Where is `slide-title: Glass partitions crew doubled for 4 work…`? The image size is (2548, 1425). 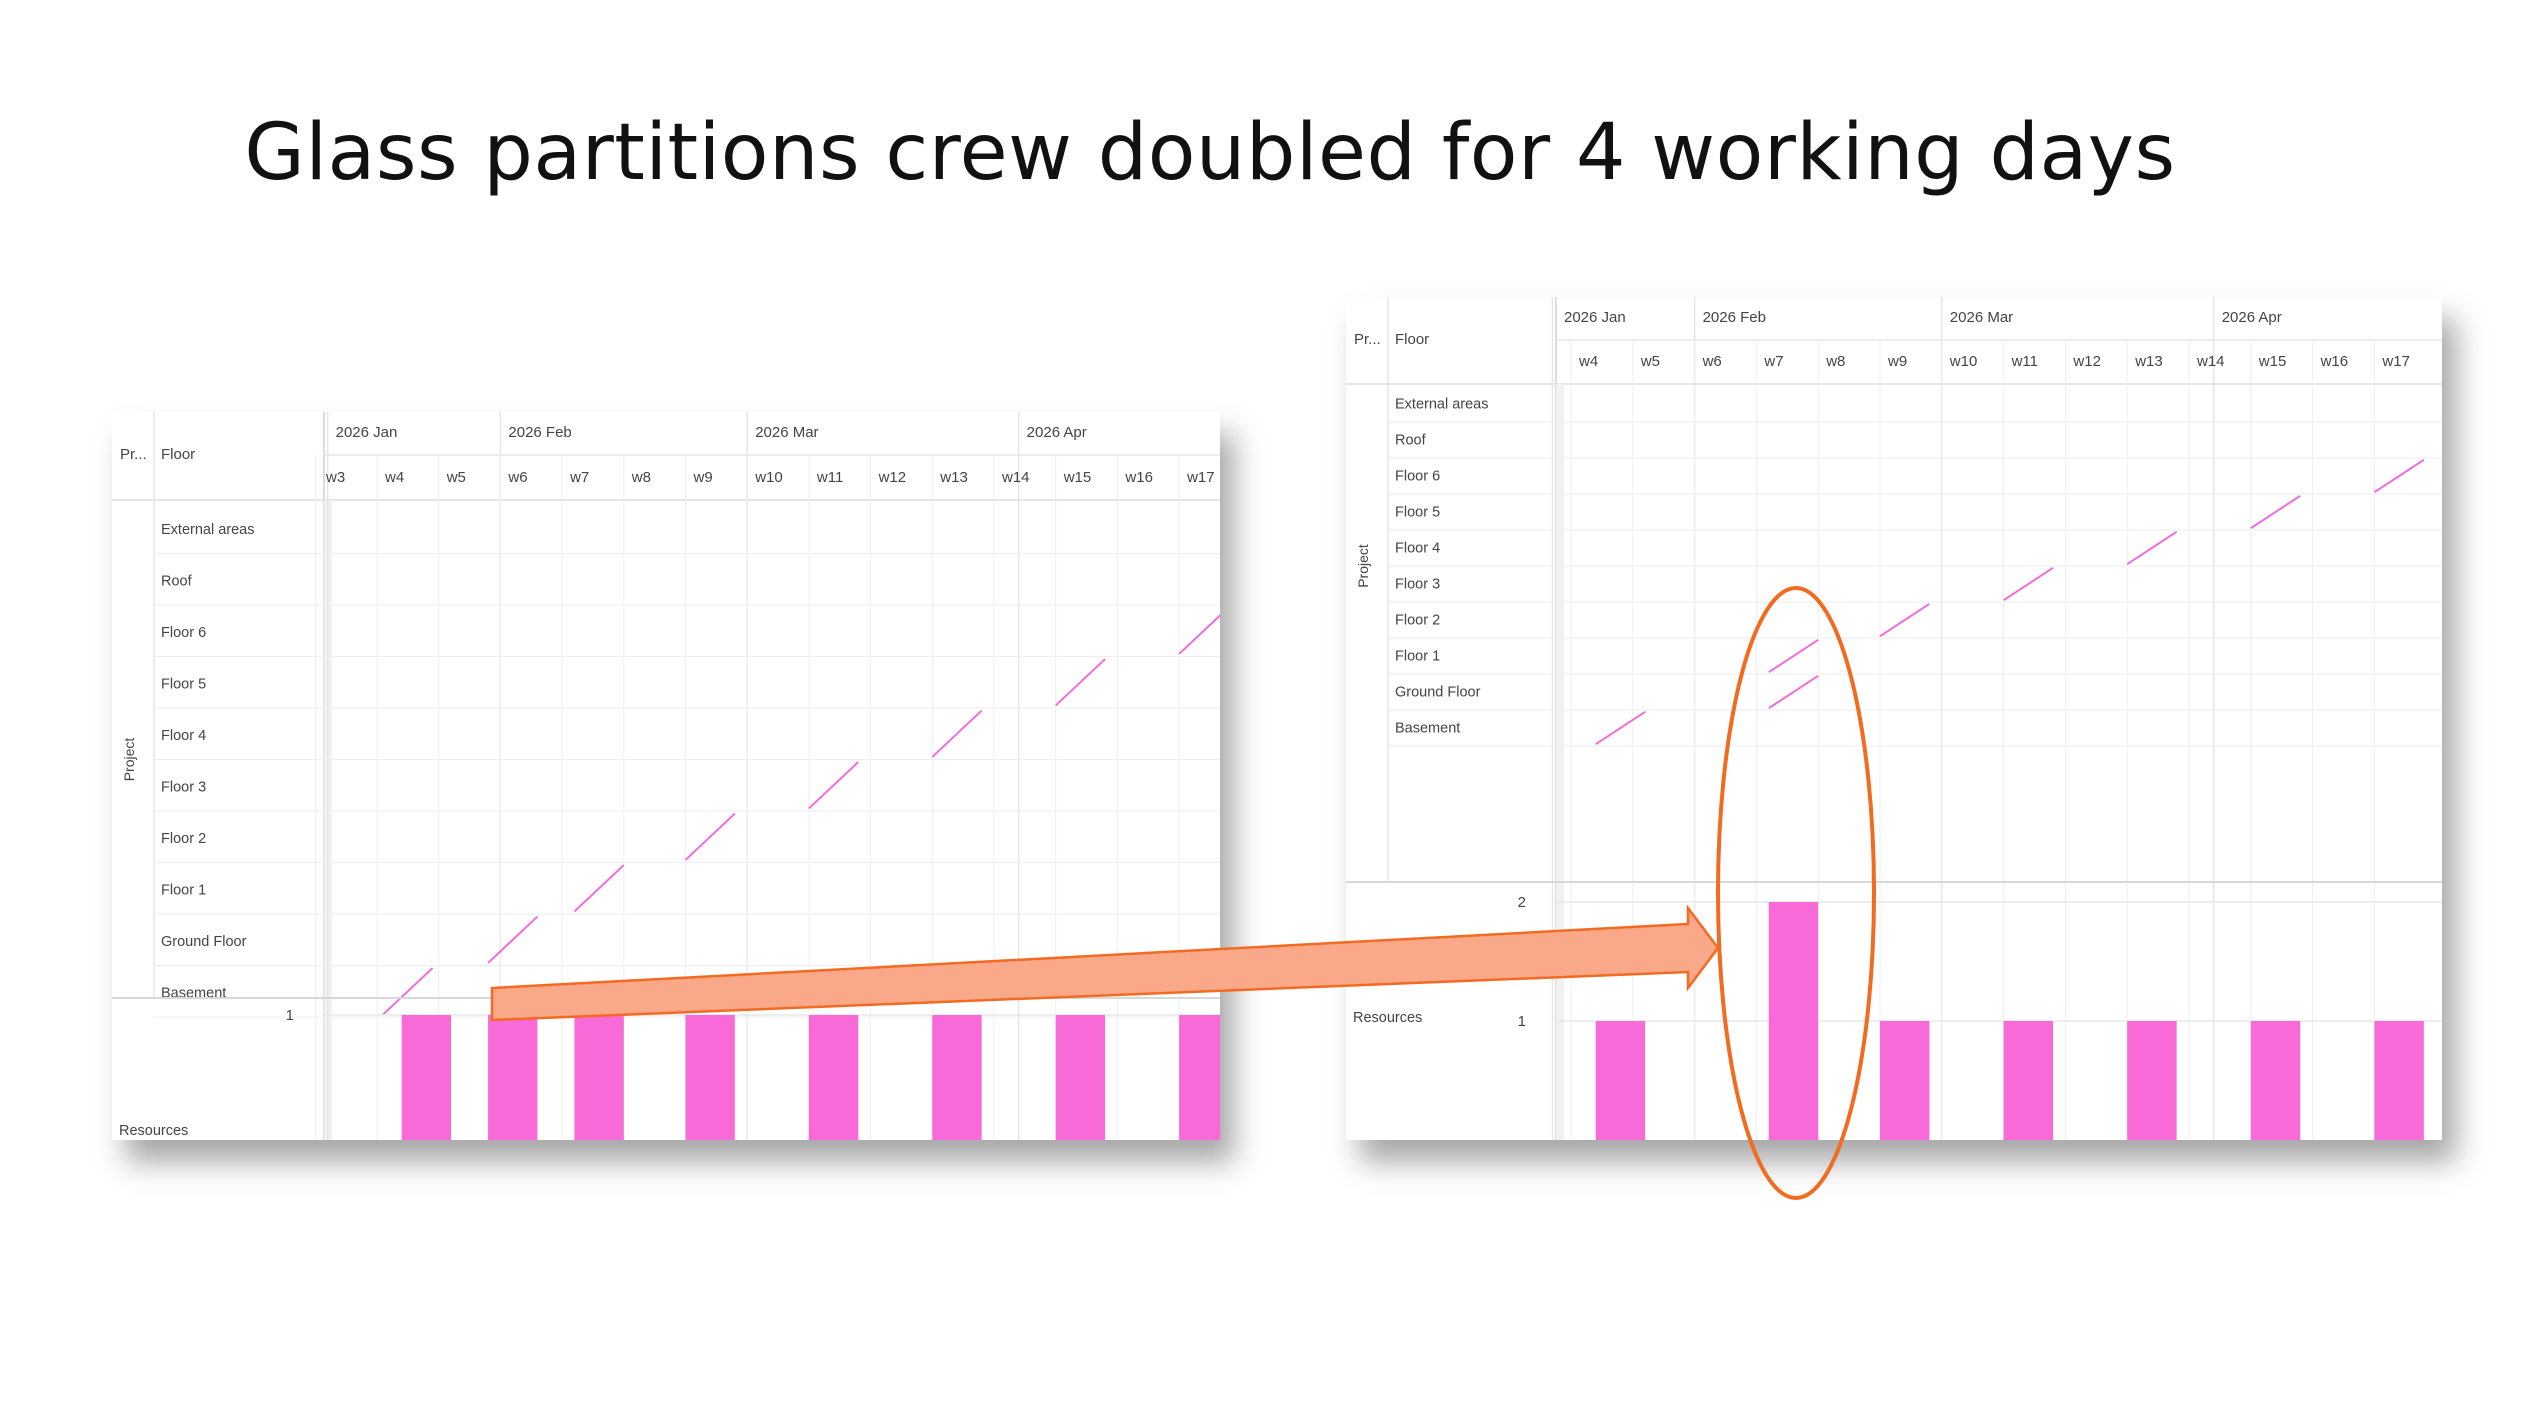
slide-title: Glass partitions crew doubled for 4 work… is located at coordinates (1210, 153).